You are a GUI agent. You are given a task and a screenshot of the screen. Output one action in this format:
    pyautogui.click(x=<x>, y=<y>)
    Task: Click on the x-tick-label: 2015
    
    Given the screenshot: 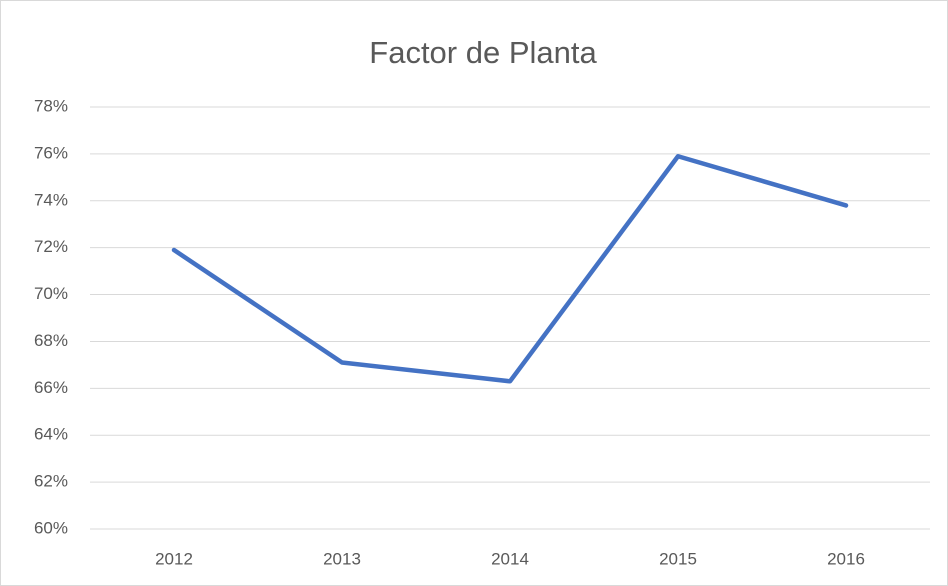 What is the action you would take?
    pyautogui.click(x=678, y=558)
    